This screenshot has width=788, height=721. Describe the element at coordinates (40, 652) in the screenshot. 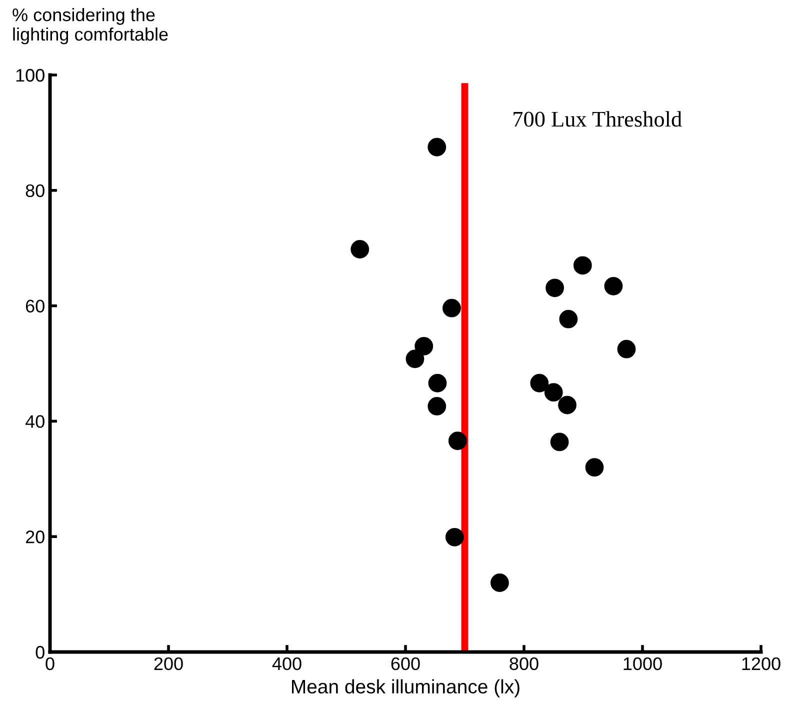

I see `y-tick-label: 0` at that location.